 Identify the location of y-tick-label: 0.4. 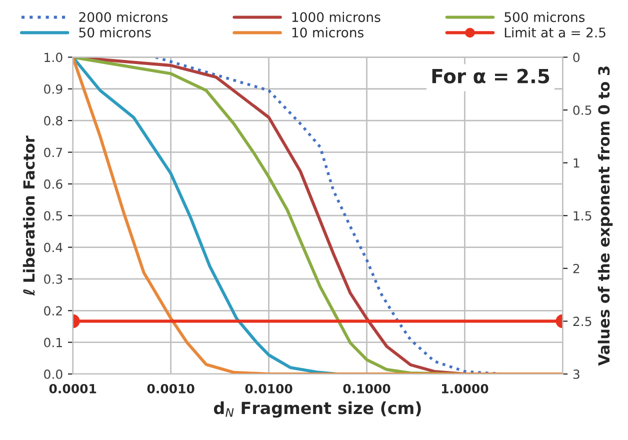
(53, 247).